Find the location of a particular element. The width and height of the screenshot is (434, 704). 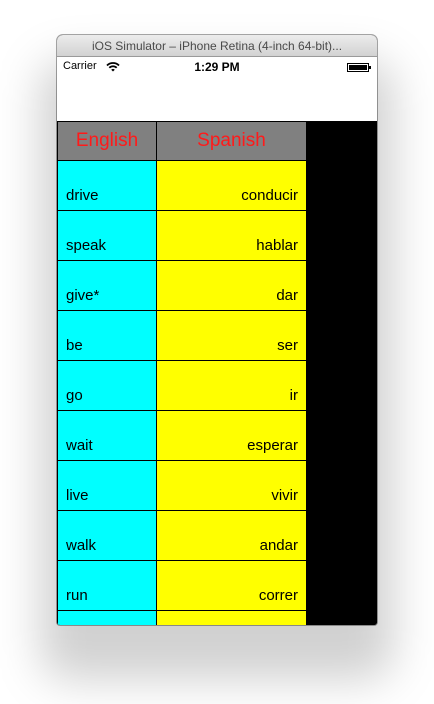

spanish-word-cell: ir is located at coordinates (232, 386).